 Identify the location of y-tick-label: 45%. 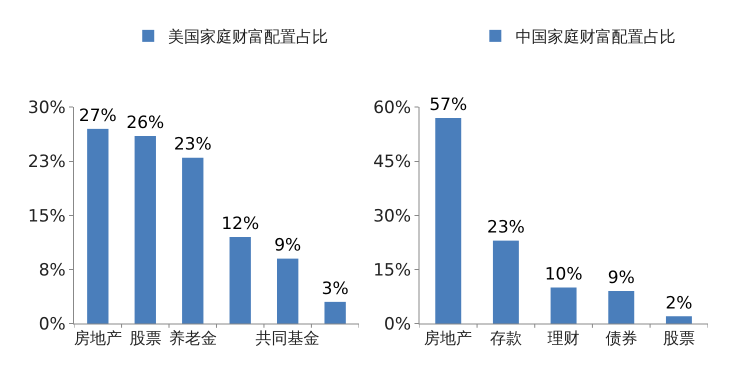
(392, 162).